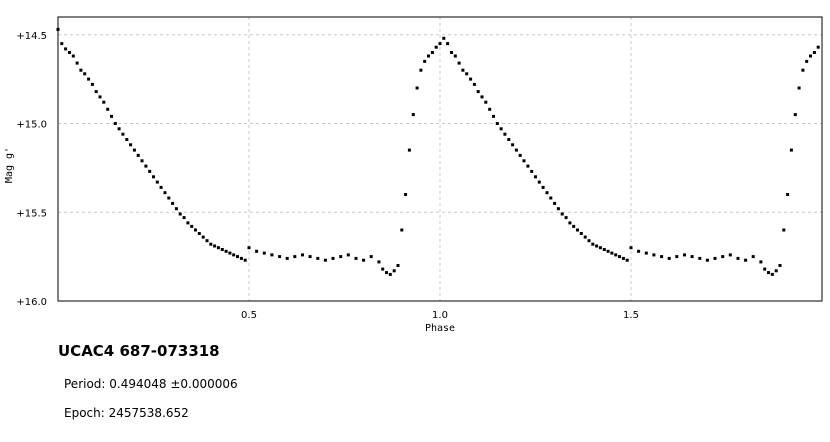  Describe the element at coordinates (631, 315) in the screenshot. I see `x-tick-label: 1.5` at that location.